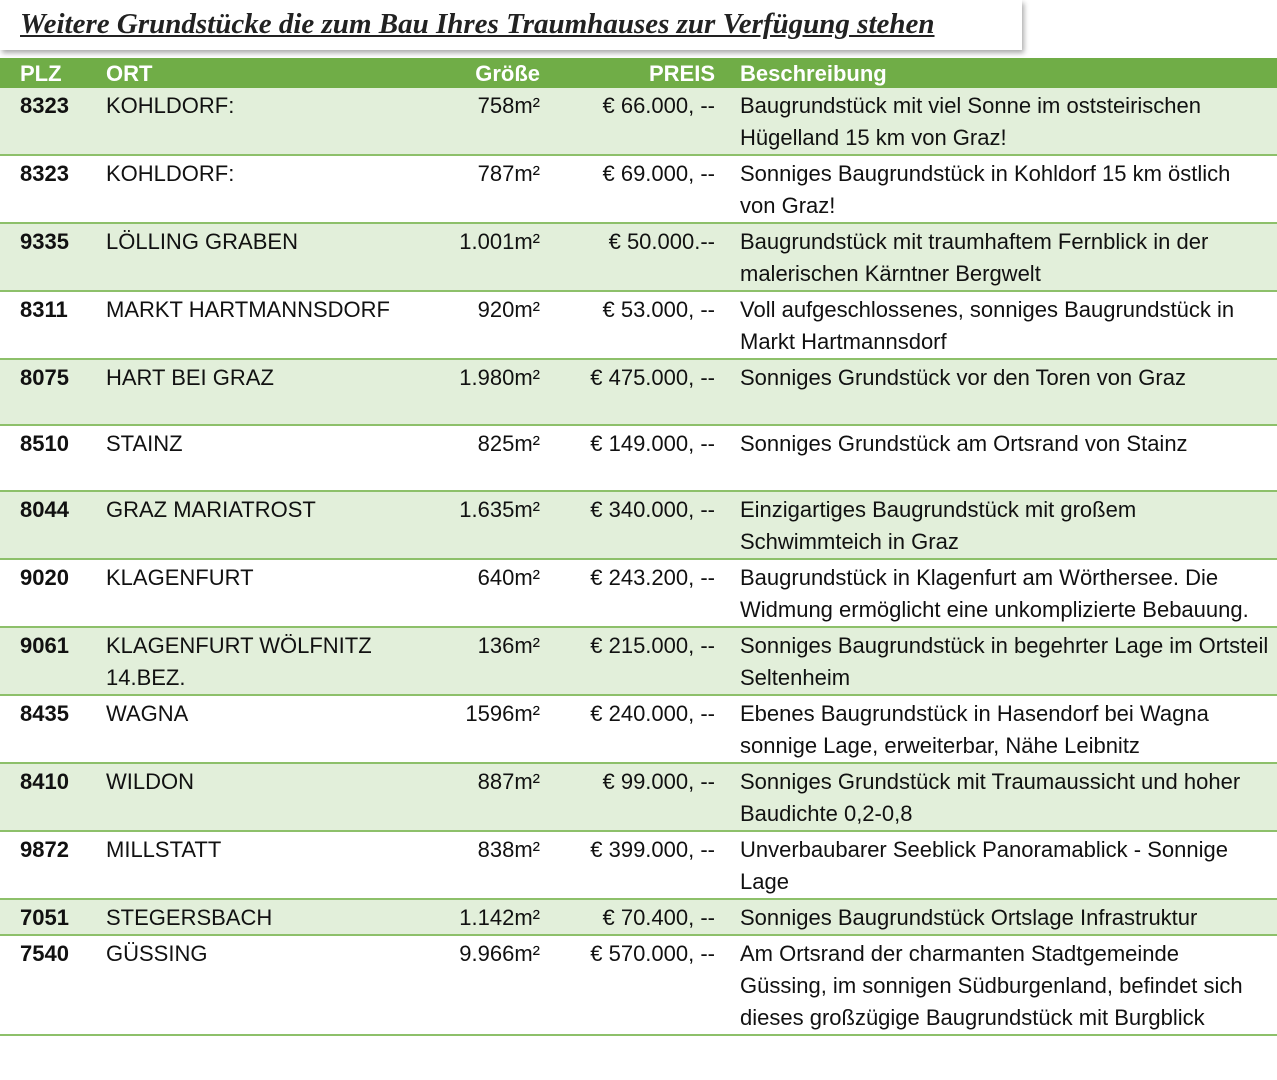 The height and width of the screenshot is (1080, 1277). Describe the element at coordinates (44, 509) in the screenshot. I see `table-cell: 8044` at that location.